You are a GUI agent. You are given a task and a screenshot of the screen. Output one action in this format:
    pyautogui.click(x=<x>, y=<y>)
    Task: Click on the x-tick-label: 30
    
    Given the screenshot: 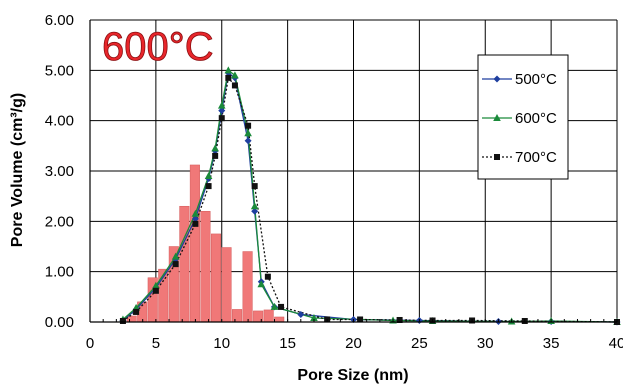 What is the action you would take?
    pyautogui.click(x=485, y=343)
    